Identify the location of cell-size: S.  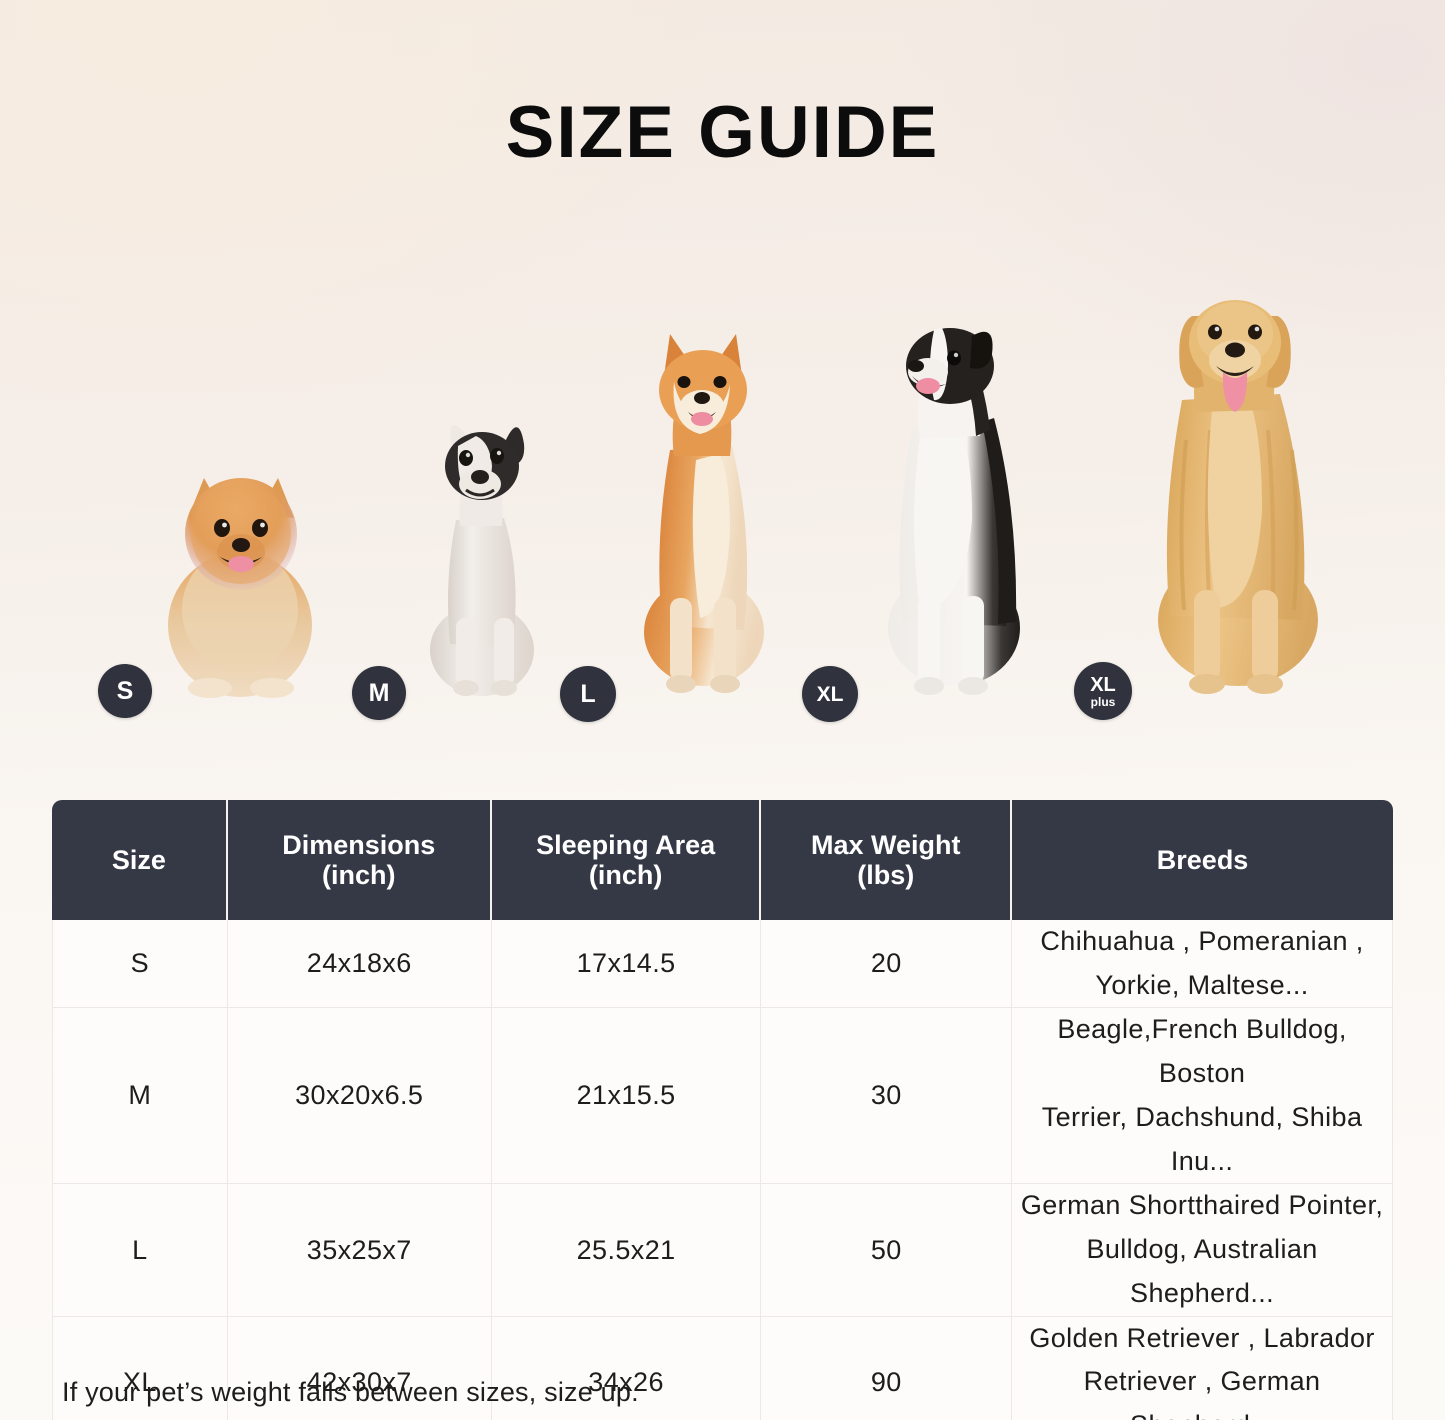
(140, 964).